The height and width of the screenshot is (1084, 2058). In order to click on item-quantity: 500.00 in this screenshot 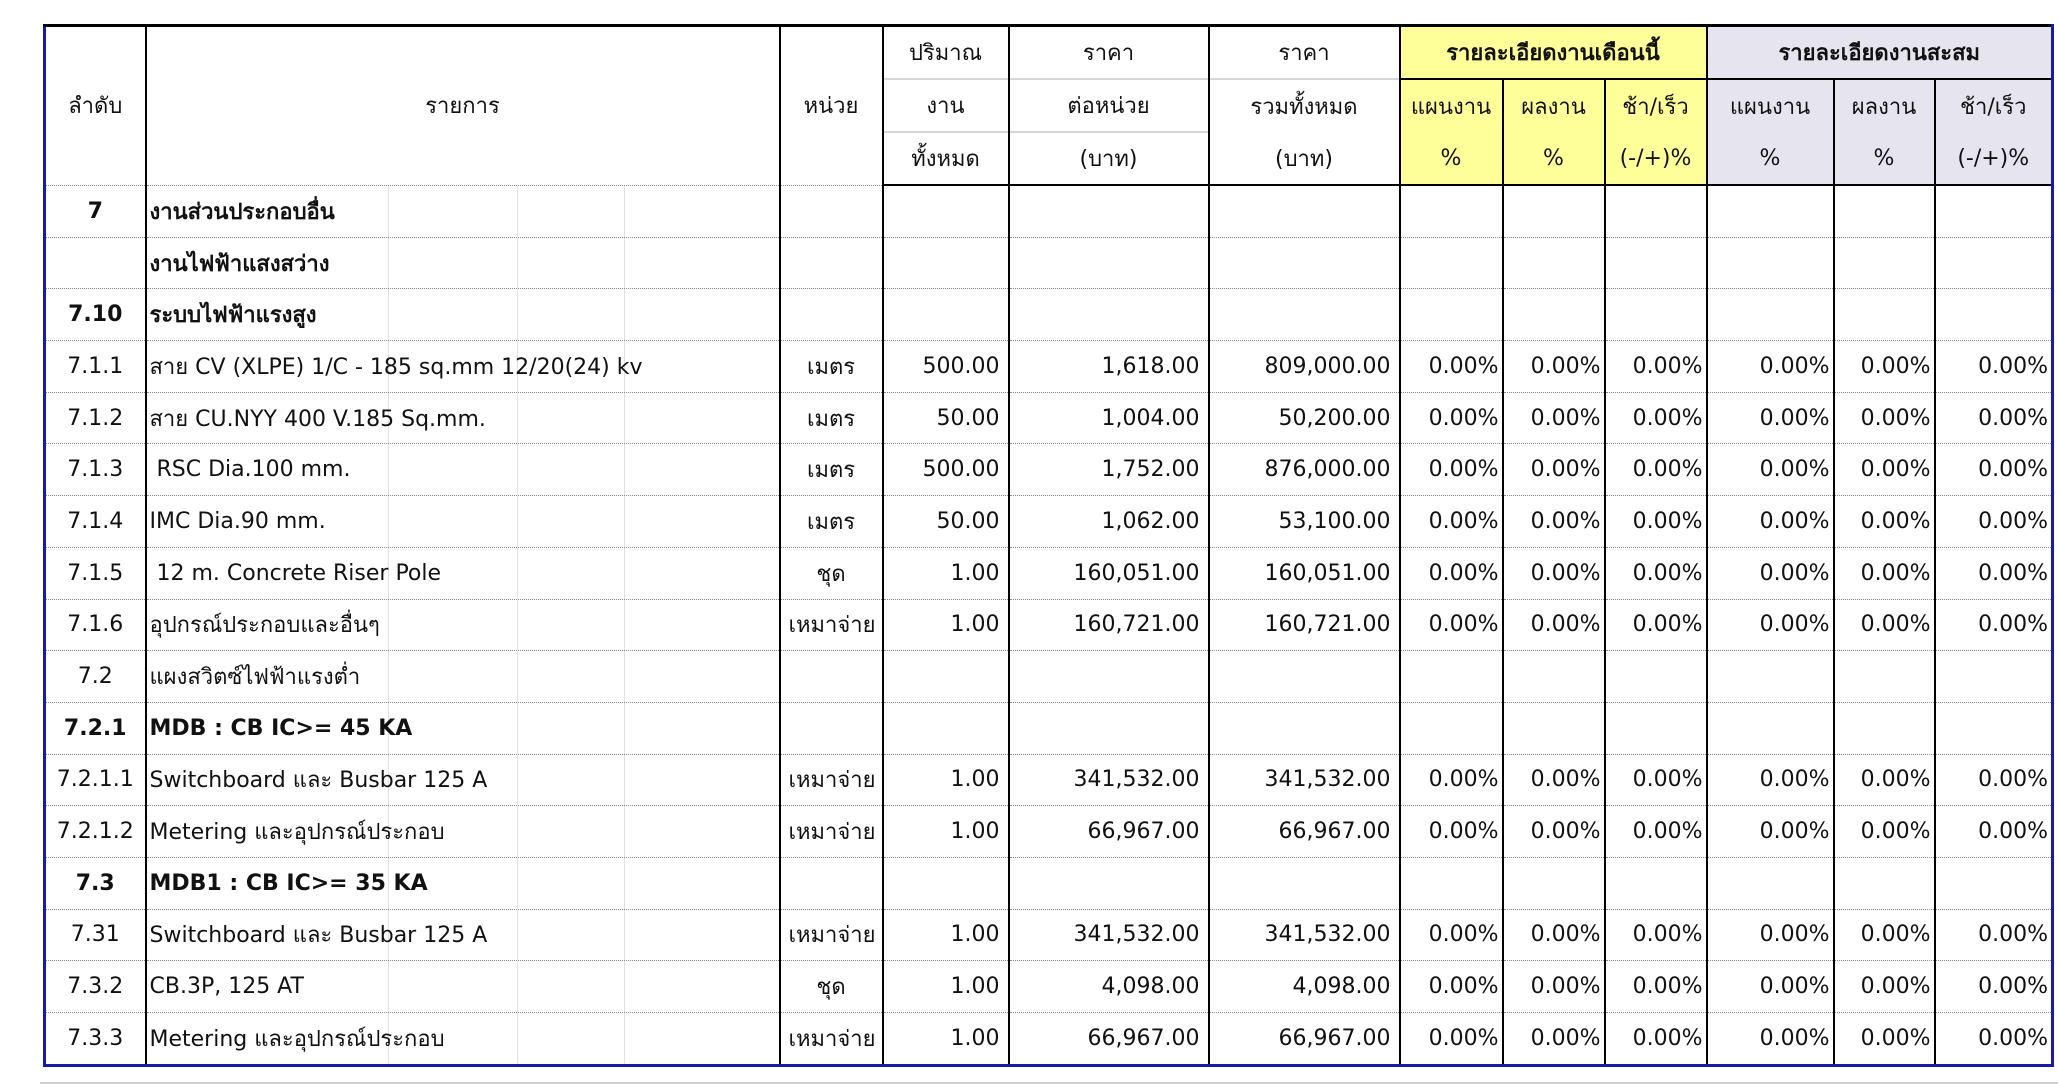, I will do `click(945, 366)`.